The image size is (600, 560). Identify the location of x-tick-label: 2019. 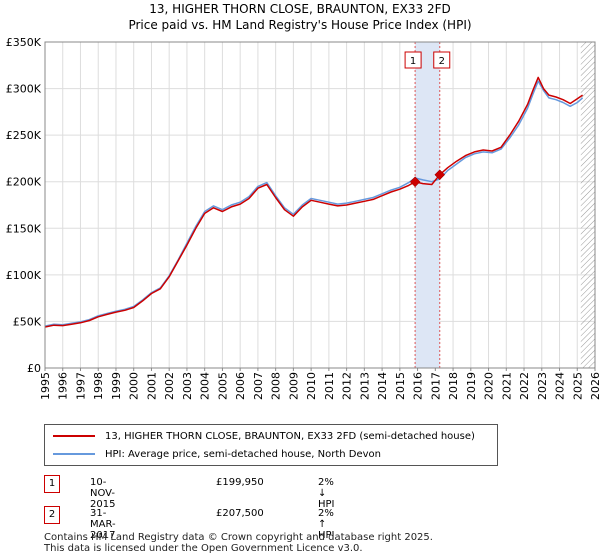
(471, 386).